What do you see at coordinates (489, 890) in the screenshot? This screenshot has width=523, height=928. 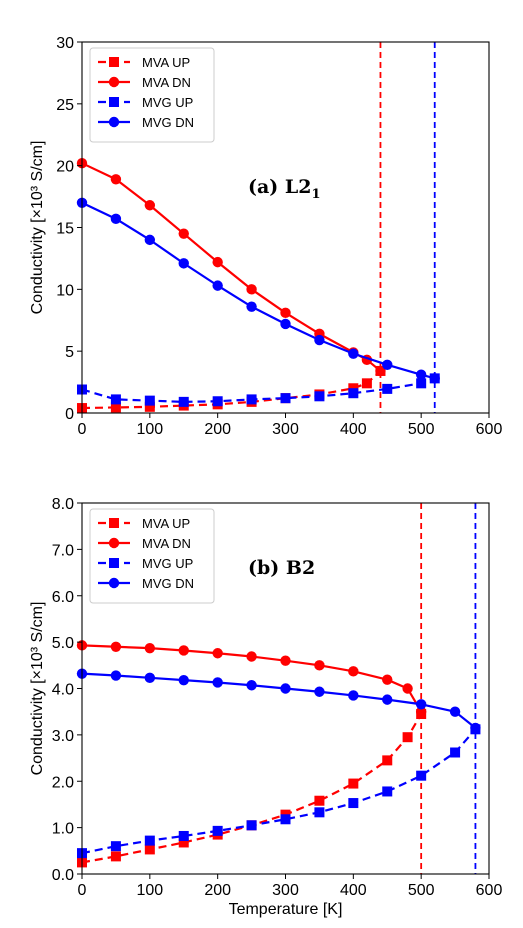 I see `x-tick-label: 600` at bounding box center [489, 890].